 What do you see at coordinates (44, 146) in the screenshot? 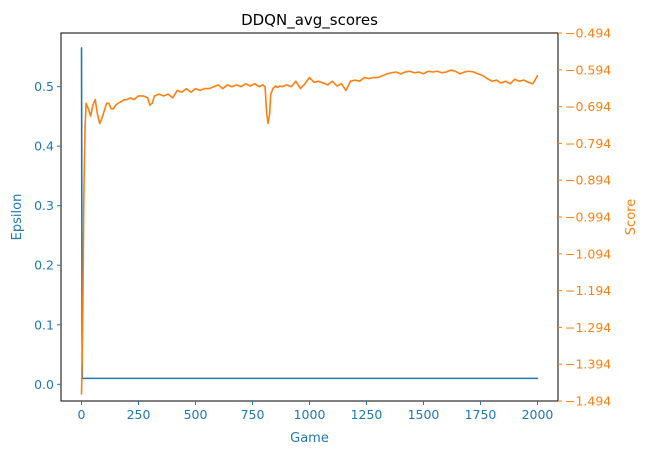
I see `y-tick-label-epsilon: 0.4` at bounding box center [44, 146].